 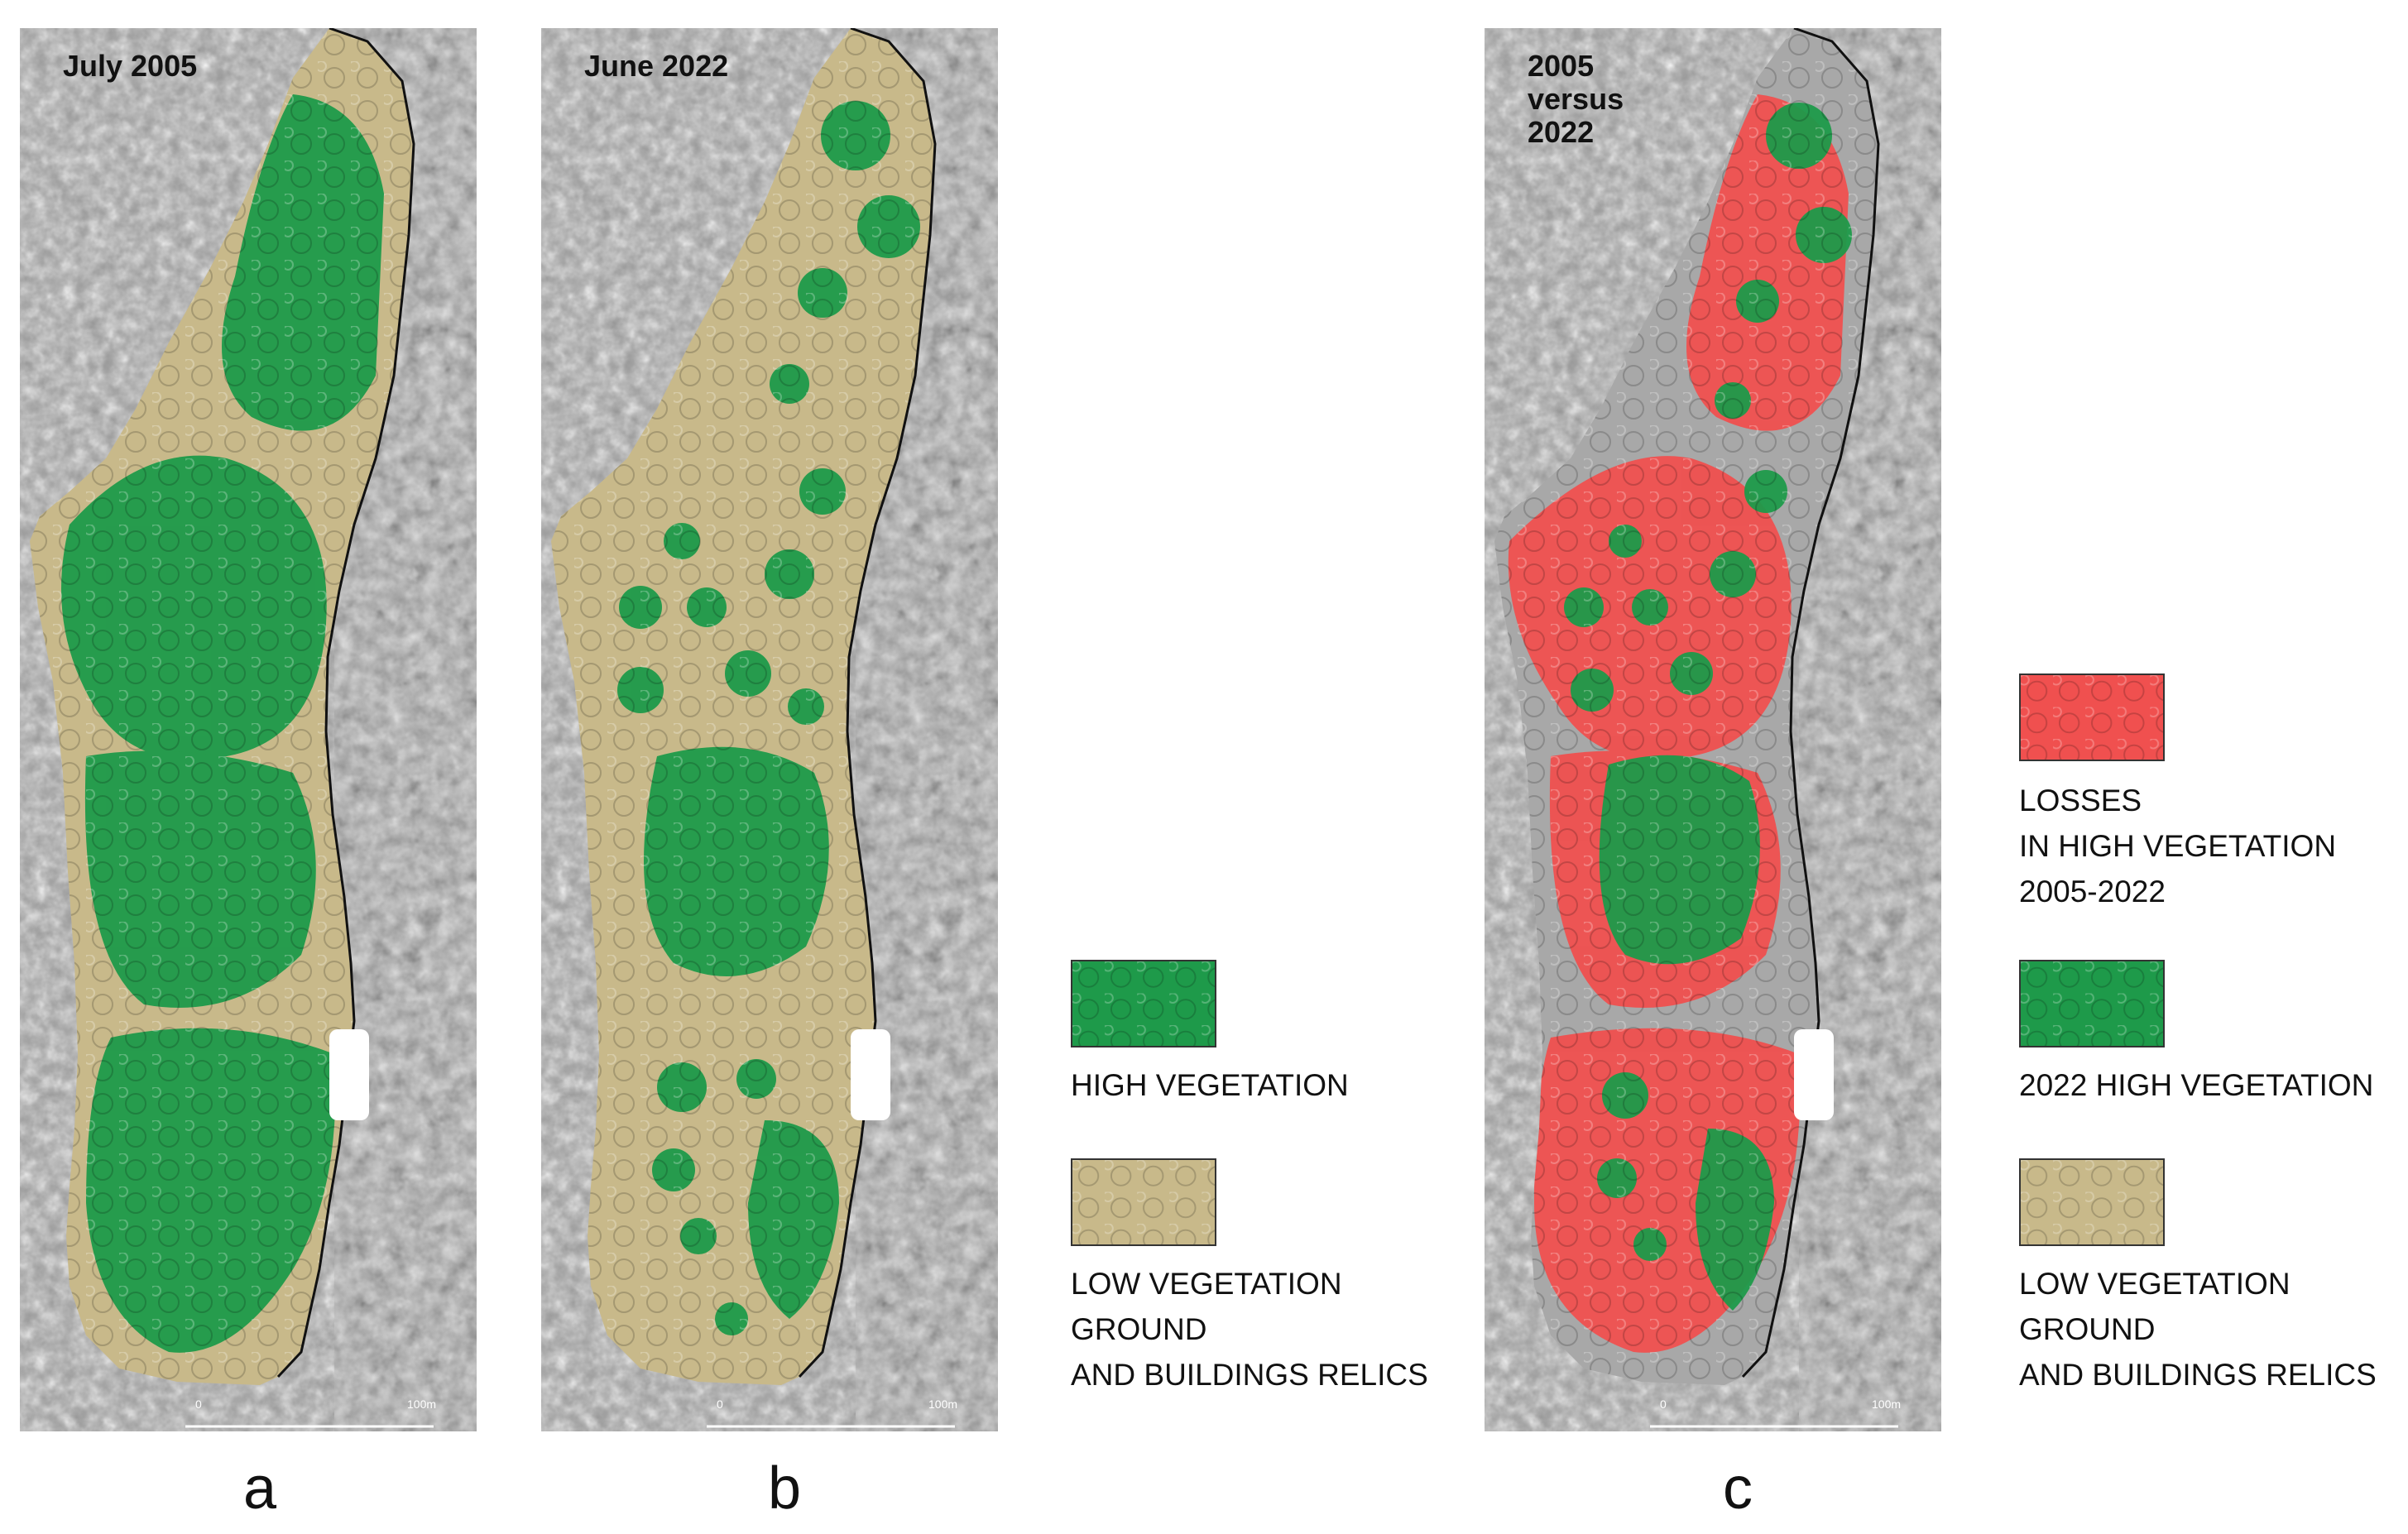 What do you see at coordinates (1143, 1202) in the screenshot?
I see `legend-swatch-low-vegetation` at bounding box center [1143, 1202].